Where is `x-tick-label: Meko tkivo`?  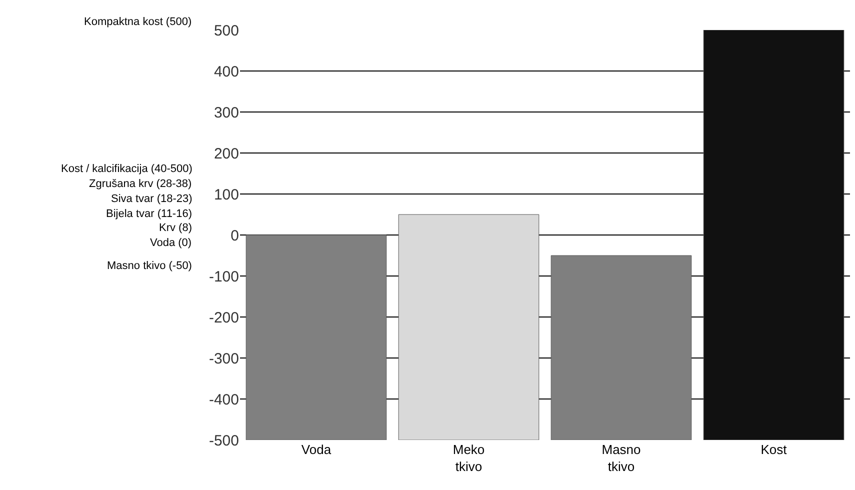 x-tick-label: Meko tkivo is located at coordinates (468, 458).